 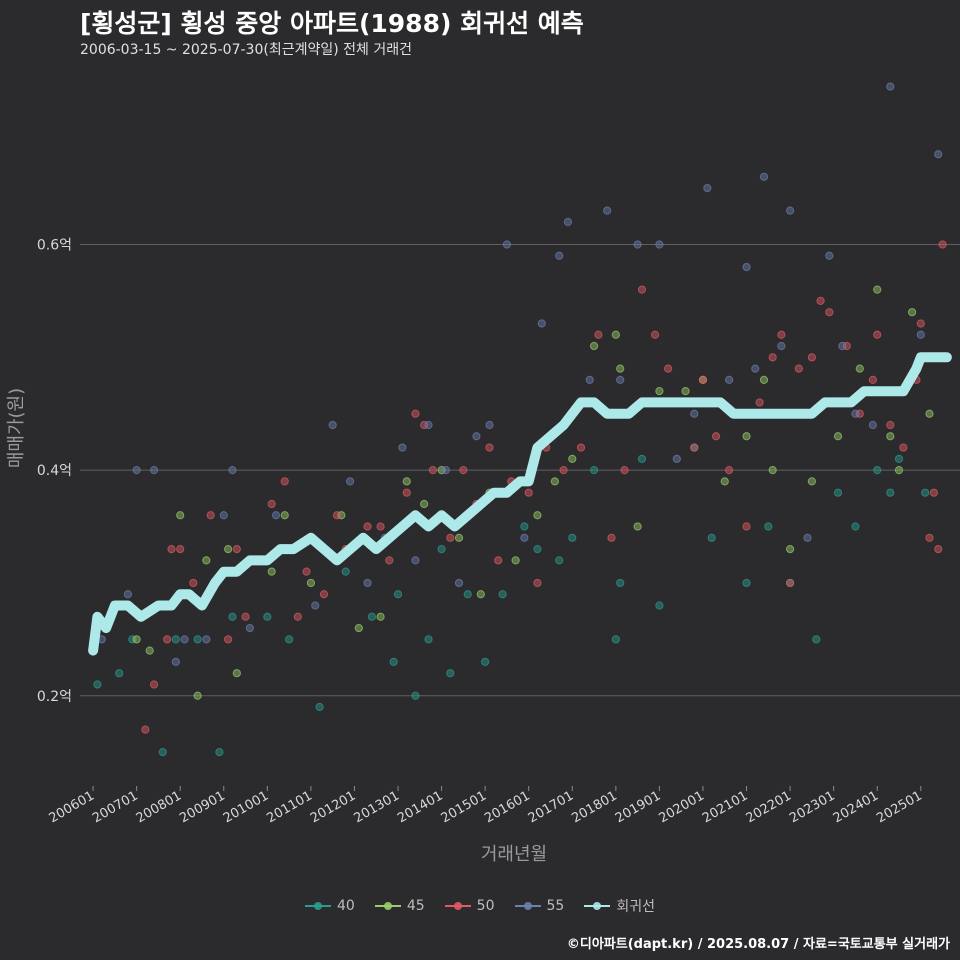 I want to click on x-tick-label: 201601, so click(x=507, y=807).